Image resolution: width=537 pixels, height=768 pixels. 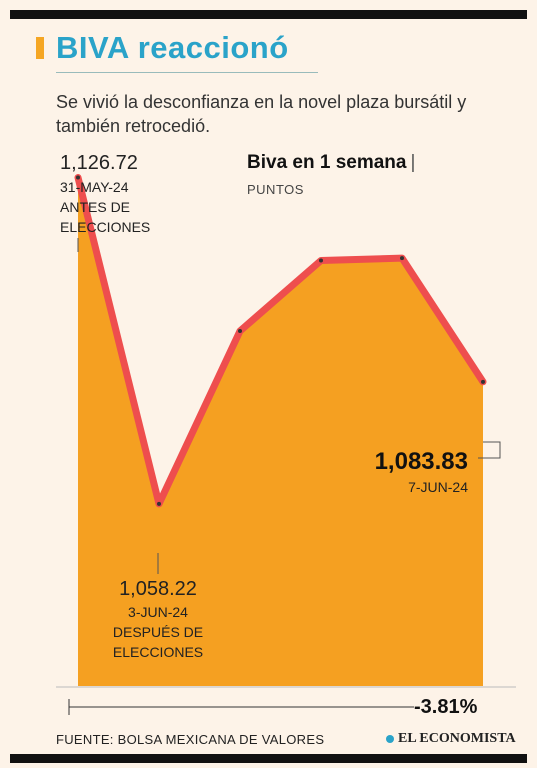 What do you see at coordinates (390, 738) in the screenshot?
I see `brand-dot-icon` at bounding box center [390, 738].